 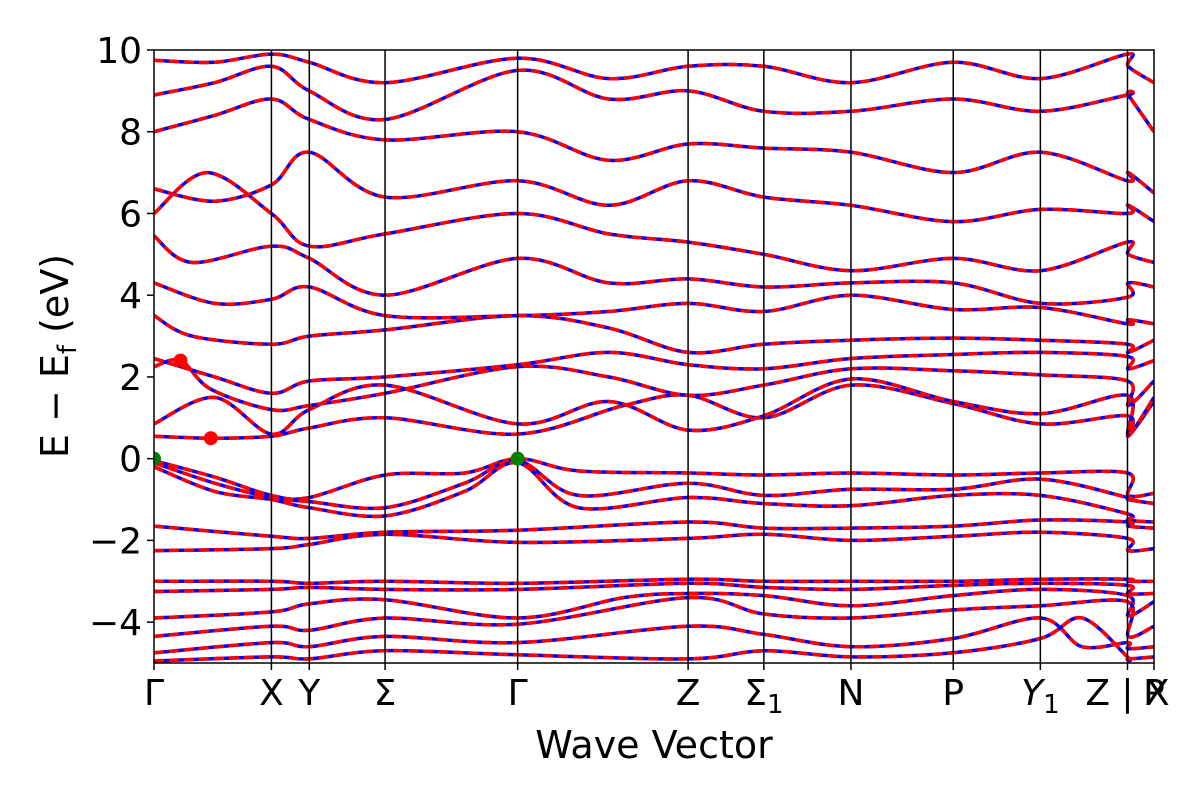 I want to click on band-17-red, so click(x=654, y=270).